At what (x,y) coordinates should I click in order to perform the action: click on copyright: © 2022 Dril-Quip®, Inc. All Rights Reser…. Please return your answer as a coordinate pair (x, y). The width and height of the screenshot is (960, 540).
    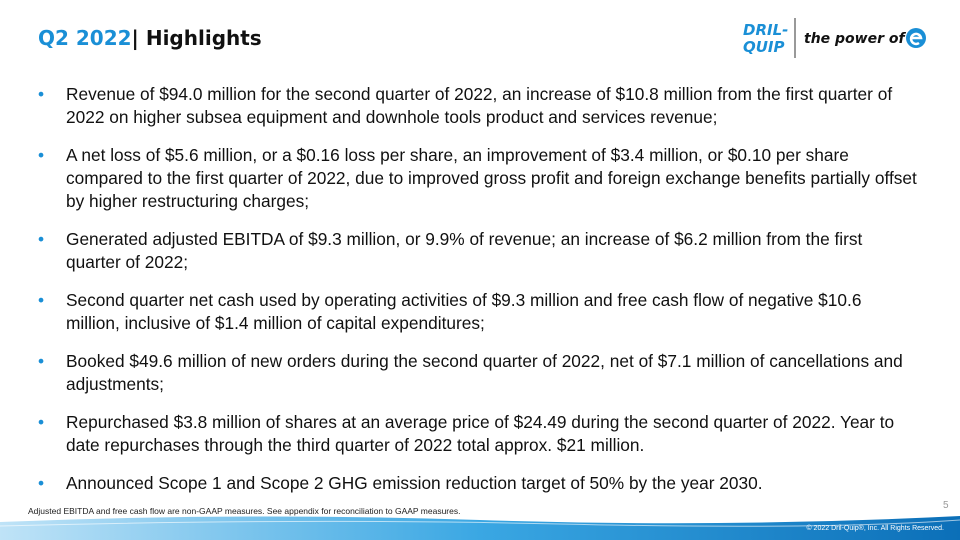
    Looking at the image, I should click on (875, 528).